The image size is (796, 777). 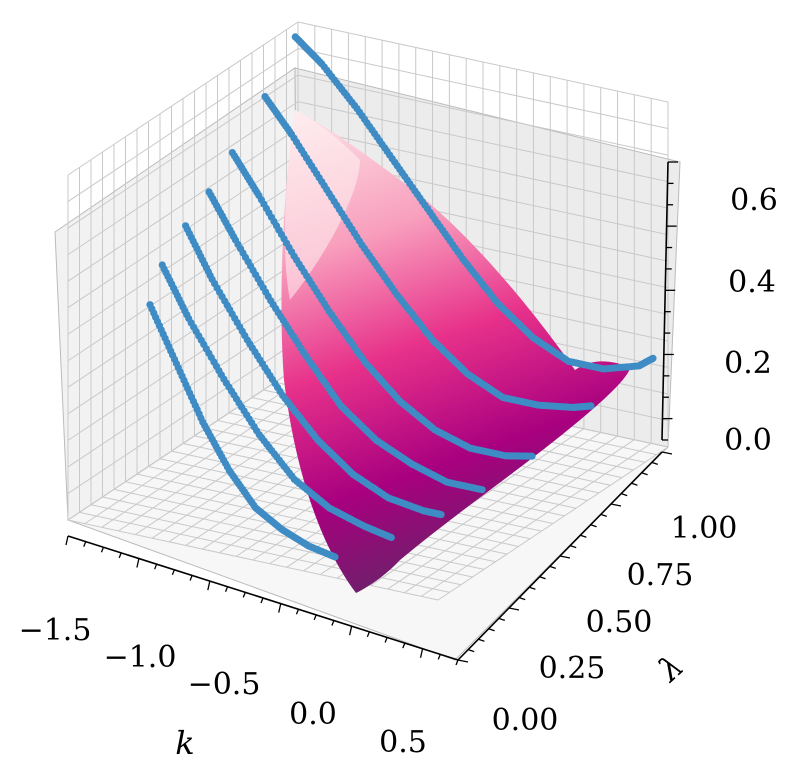 I want to click on y-tick-label: 0.75, so click(x=660, y=575).